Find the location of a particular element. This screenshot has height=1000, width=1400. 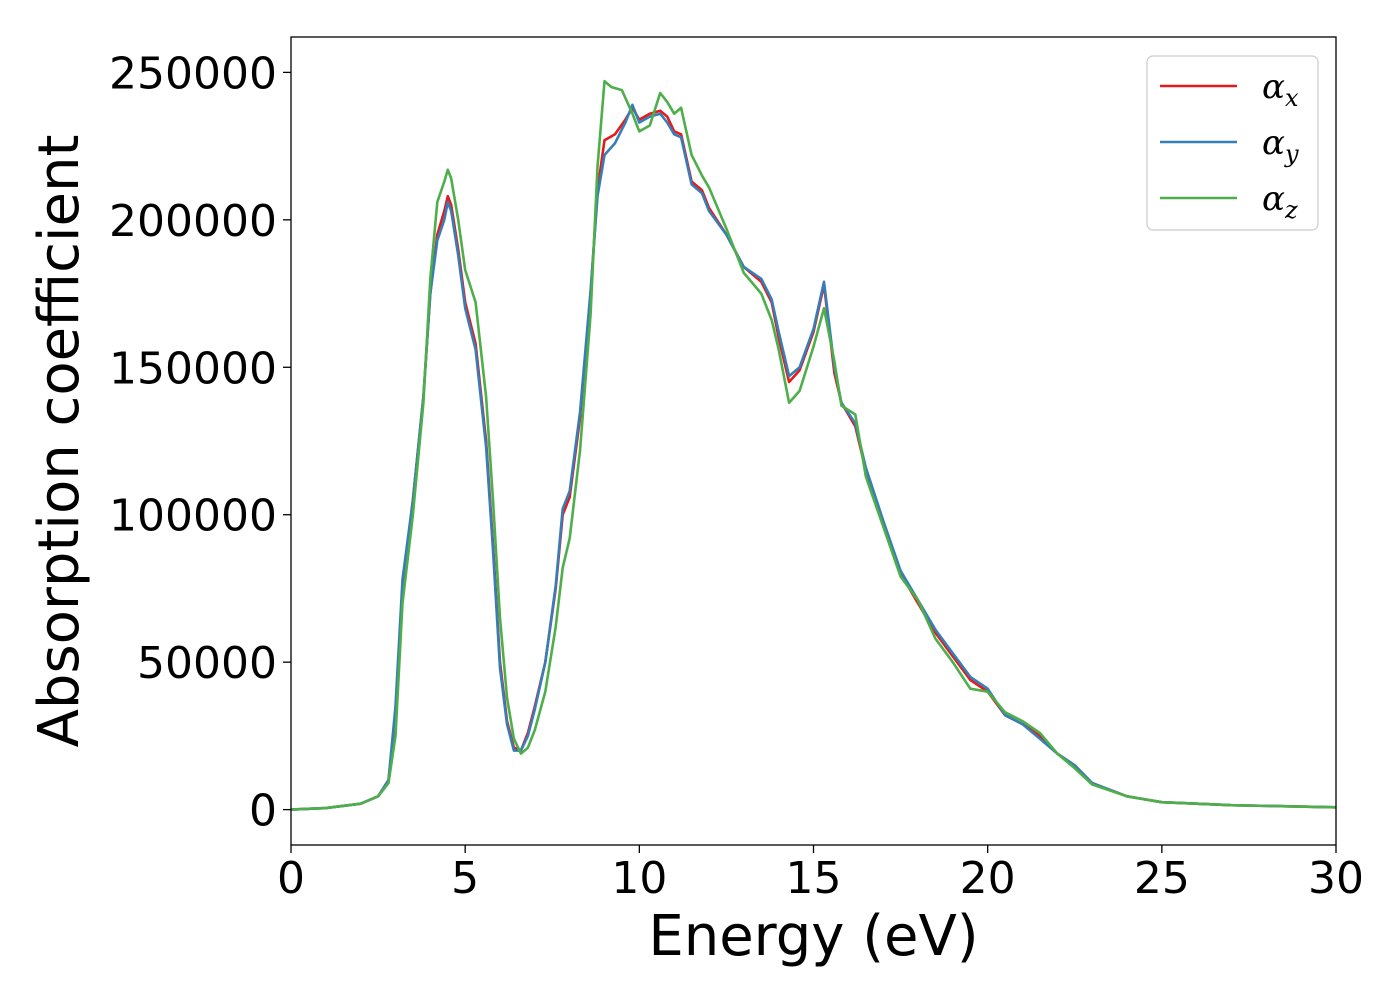

y-axis-ticks: 0 50000 100000 150000 200000 250000 is located at coordinates (200, 442).